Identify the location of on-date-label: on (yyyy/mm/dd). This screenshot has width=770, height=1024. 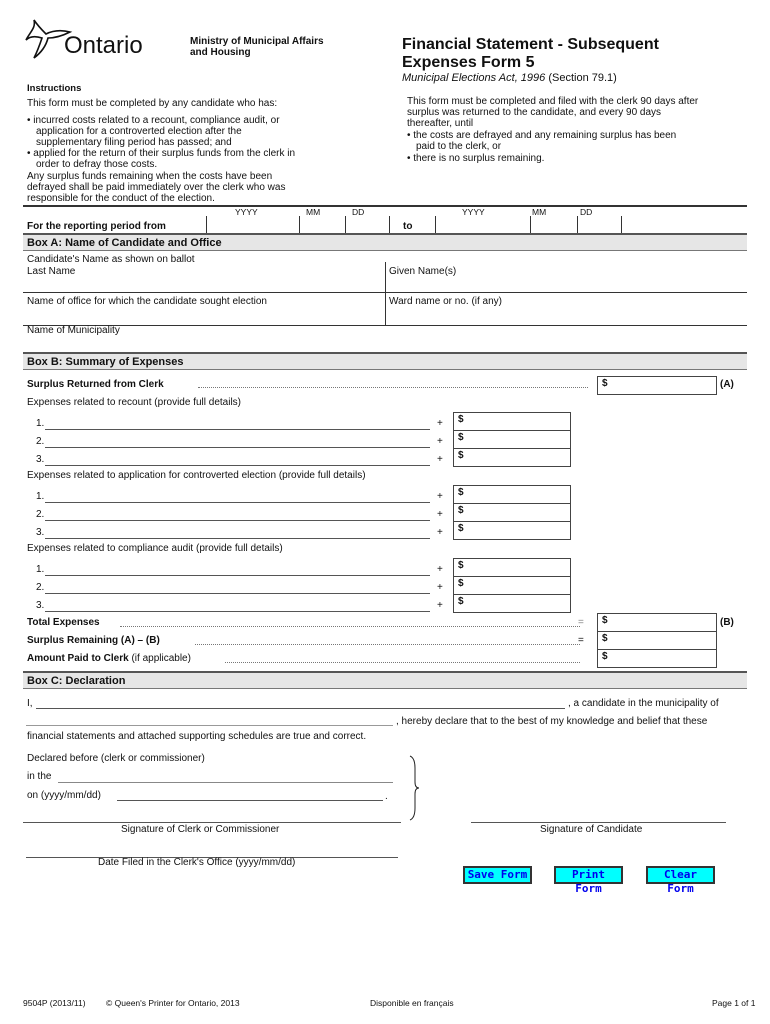
(64, 795).